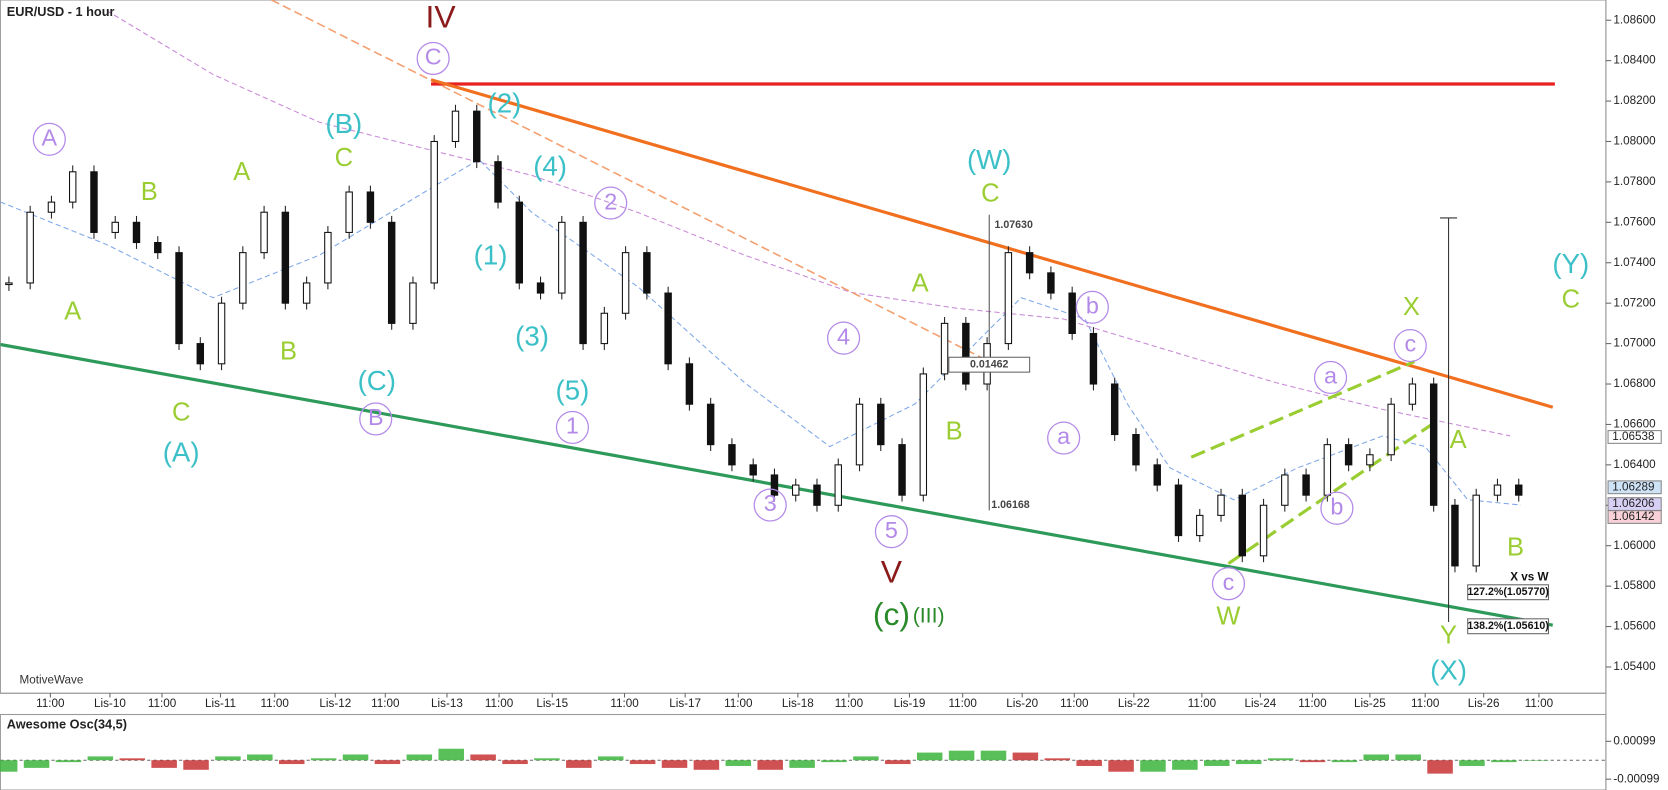 The width and height of the screenshot is (1668, 790). Describe the element at coordinates (572, 426) in the screenshot. I see `wave-label: 1` at that location.